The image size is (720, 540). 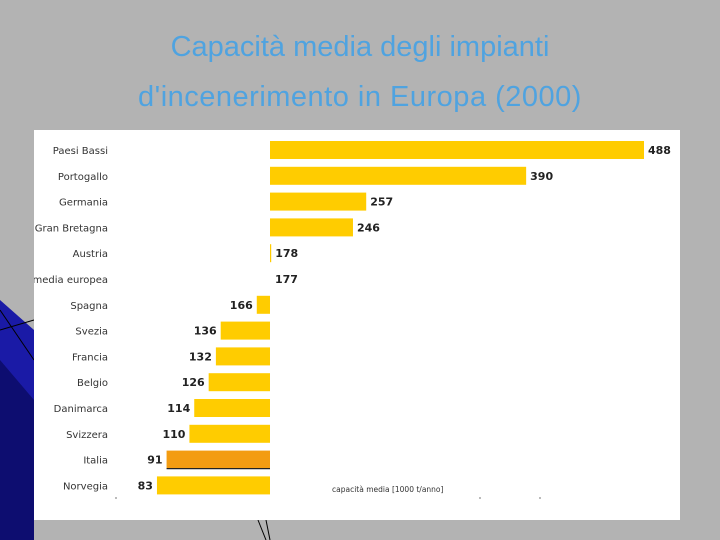 What do you see at coordinates (388, 489) in the screenshot?
I see `x-axis-label: capacità media [1000 t/anno]` at bounding box center [388, 489].